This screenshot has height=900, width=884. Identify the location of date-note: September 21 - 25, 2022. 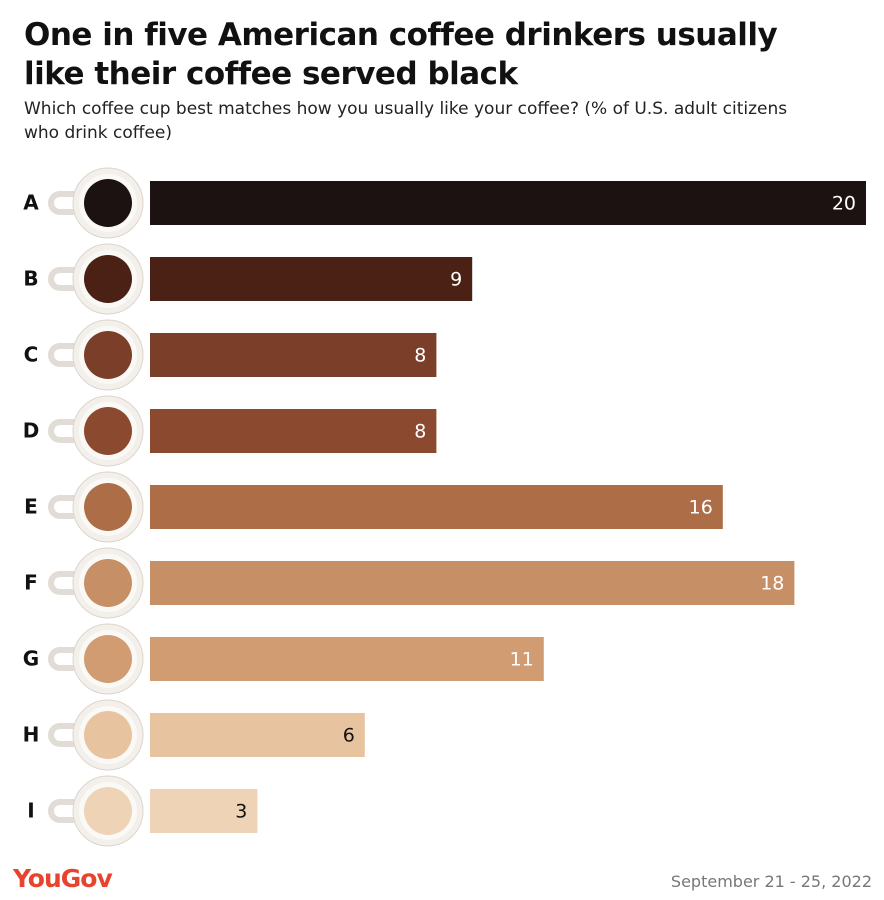
(771, 881).